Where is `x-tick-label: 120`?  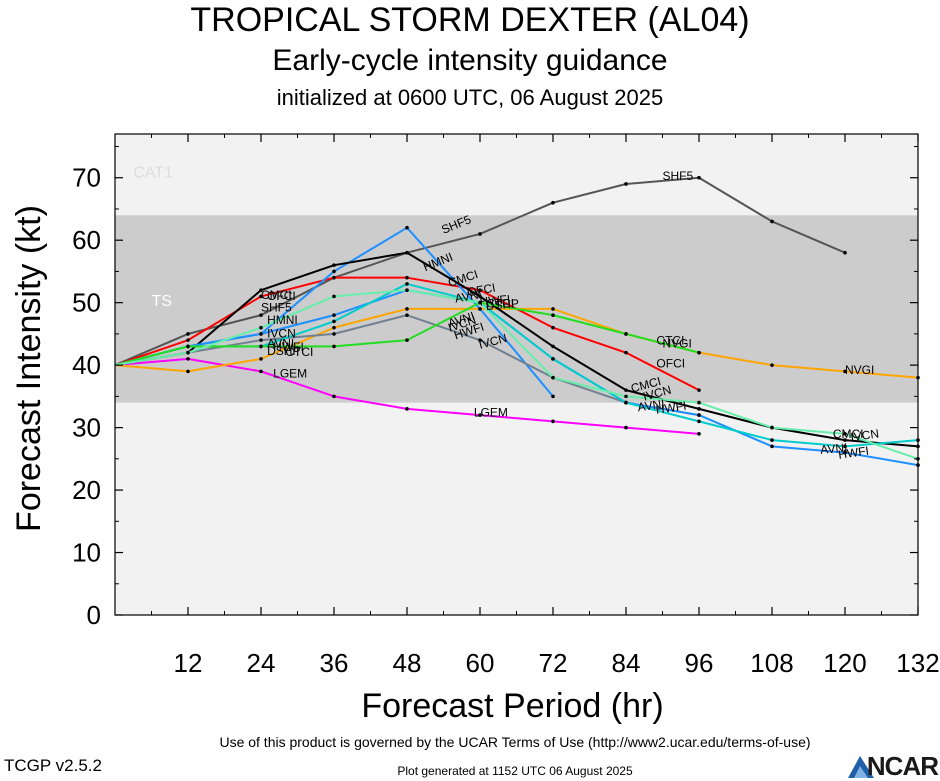
x-tick-label: 120 is located at coordinates (844, 663).